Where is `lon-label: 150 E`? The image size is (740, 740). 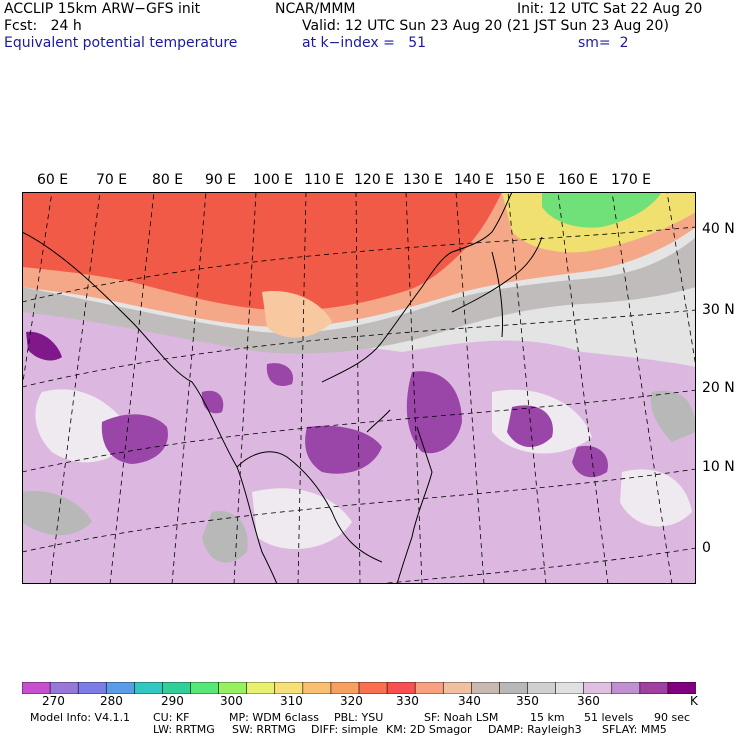
lon-label: 150 E is located at coordinates (525, 180).